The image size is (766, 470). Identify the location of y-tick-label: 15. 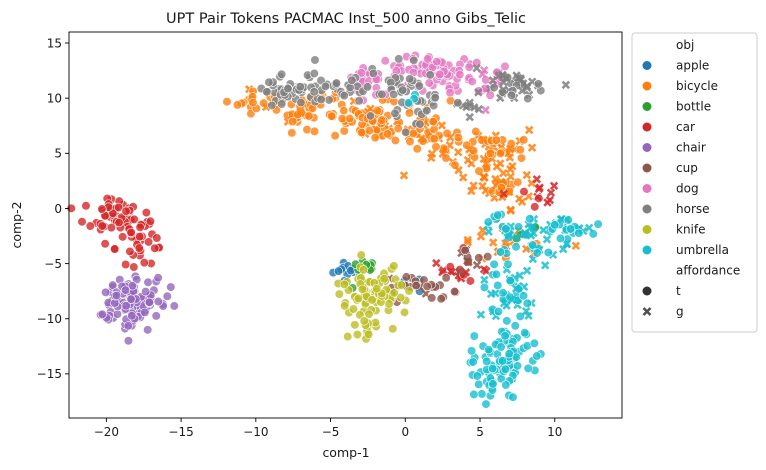
(54, 43).